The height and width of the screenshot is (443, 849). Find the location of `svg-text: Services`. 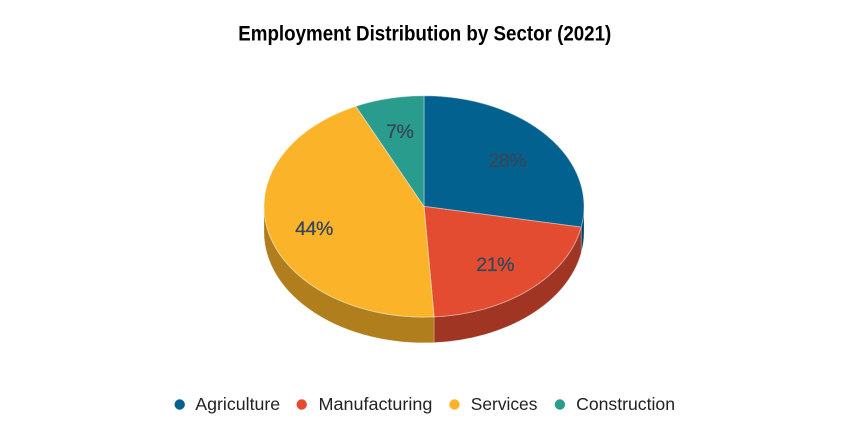

svg-text: Services is located at coordinates (504, 404).